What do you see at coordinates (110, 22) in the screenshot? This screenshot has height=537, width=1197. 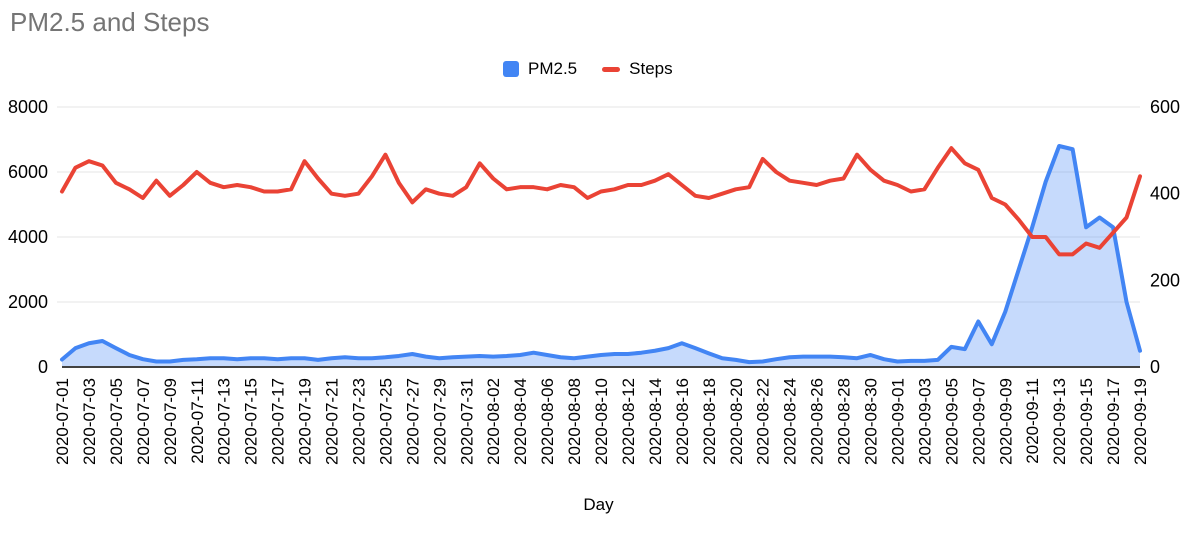 I see `chart-title: PM2.5 and Steps` at bounding box center [110, 22].